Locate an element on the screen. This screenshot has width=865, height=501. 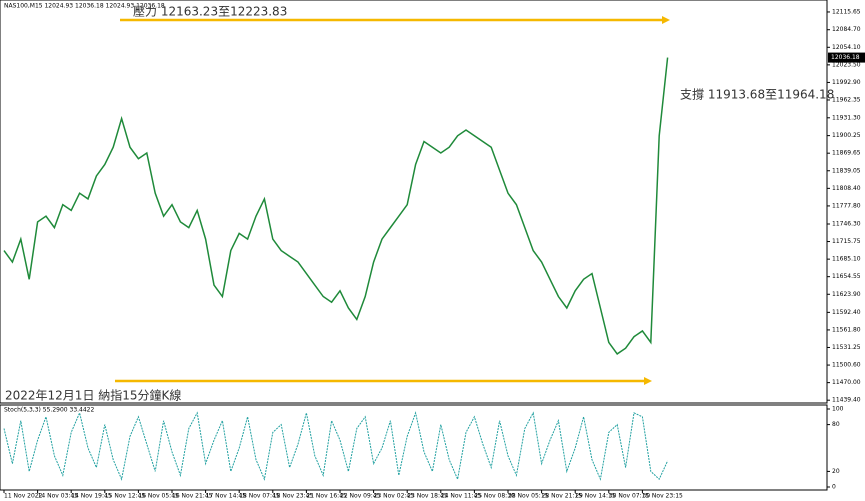
y-tick-label: 11500.60 is located at coordinates (846, 365).